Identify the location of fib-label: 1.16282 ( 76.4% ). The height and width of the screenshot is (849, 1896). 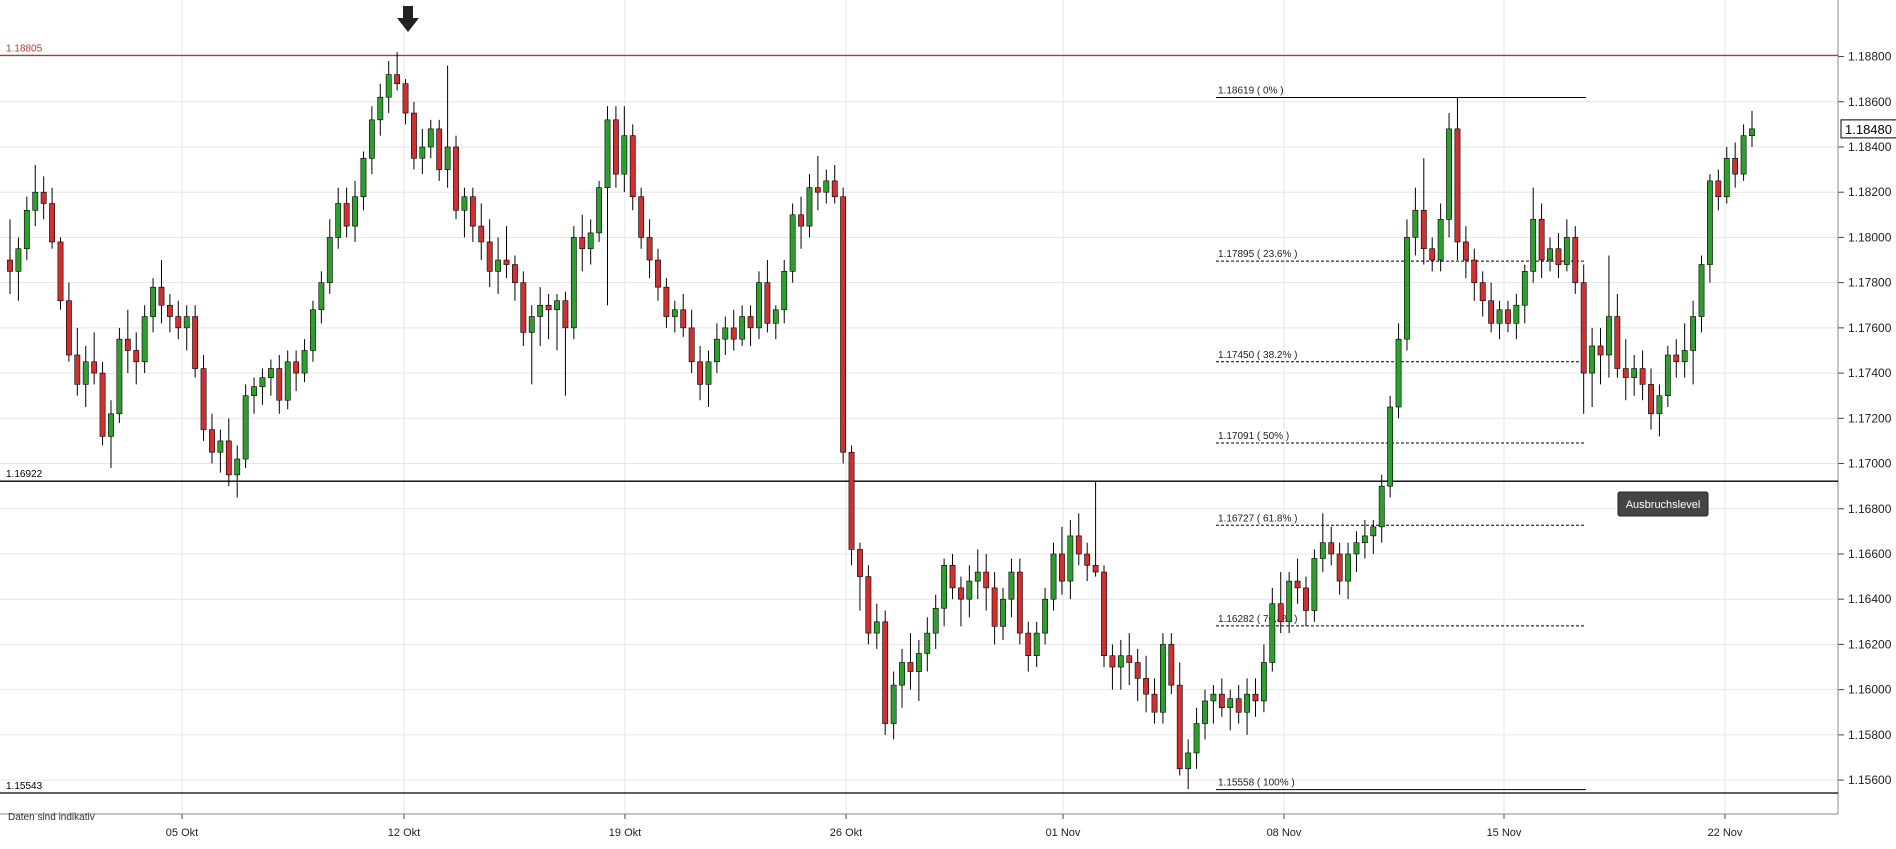
(1258, 619).